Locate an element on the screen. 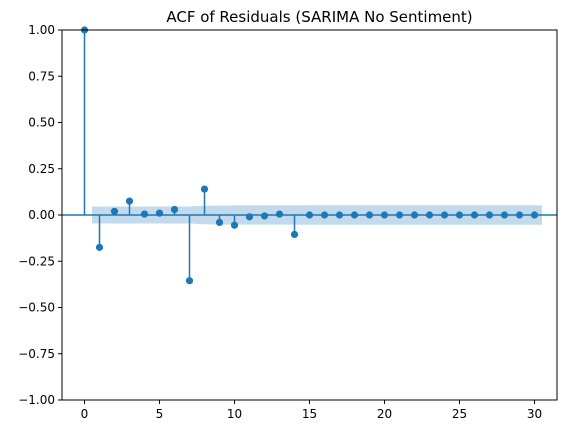 This screenshot has height=437, width=568. y-tick-label: 1.00 is located at coordinates (41, 30).